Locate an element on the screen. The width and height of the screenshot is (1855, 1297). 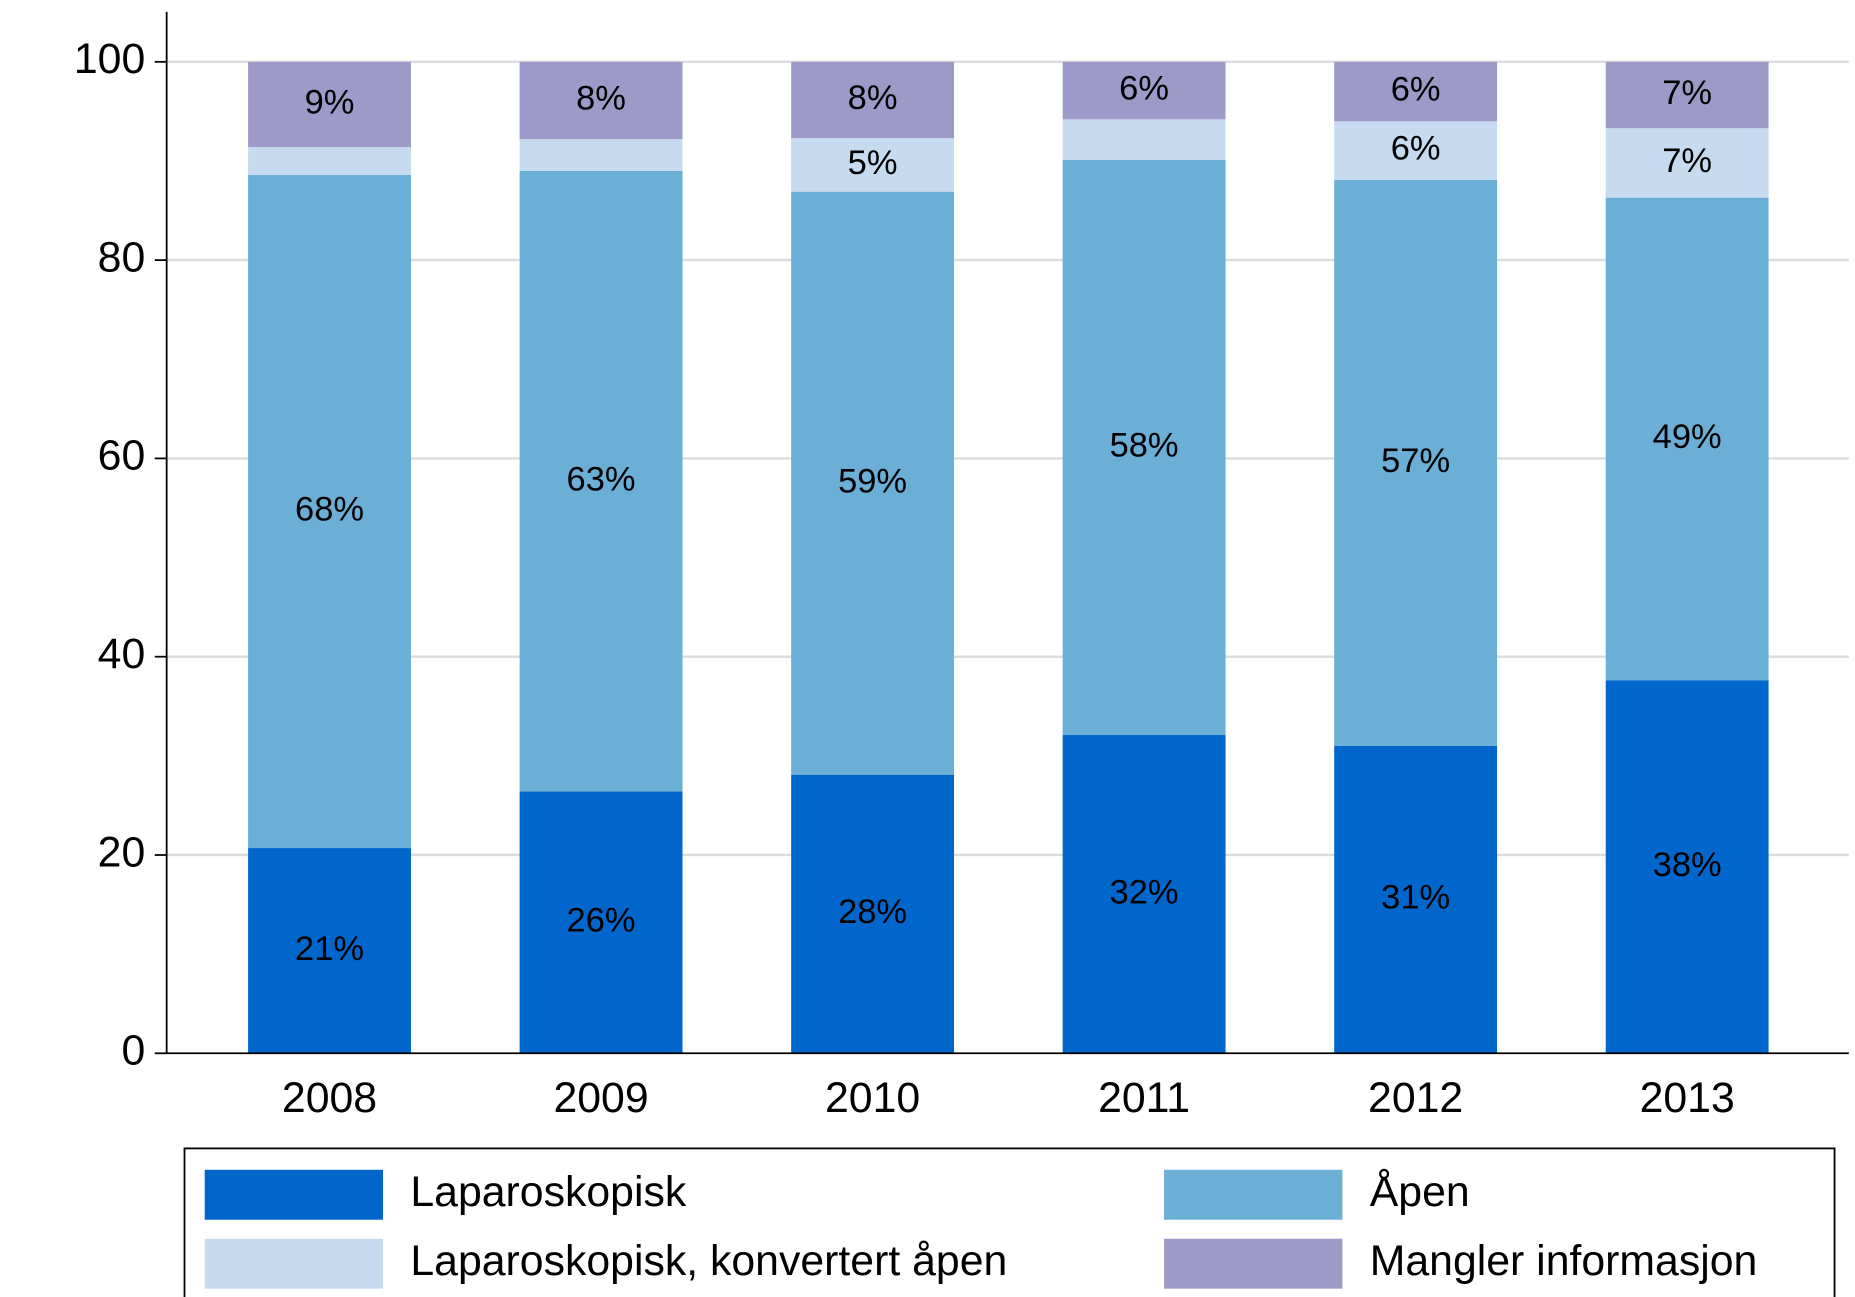
value-label: 38% is located at coordinates (1687, 865).